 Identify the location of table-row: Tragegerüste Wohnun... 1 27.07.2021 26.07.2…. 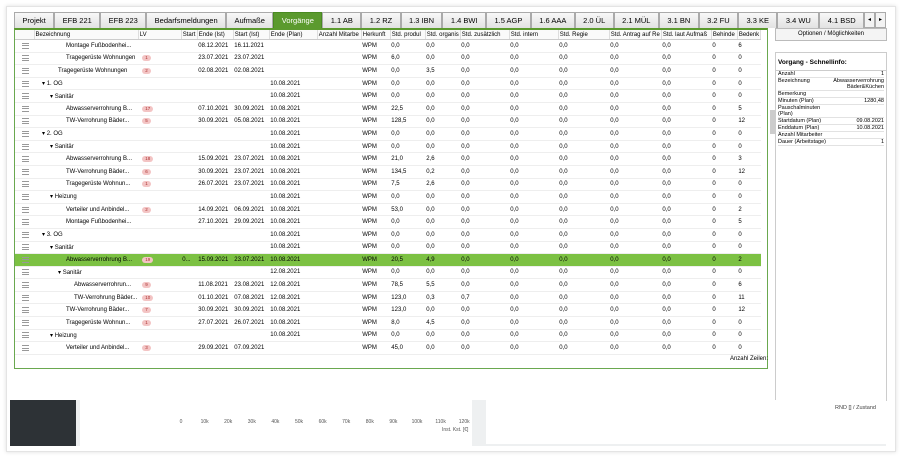
(388, 323).